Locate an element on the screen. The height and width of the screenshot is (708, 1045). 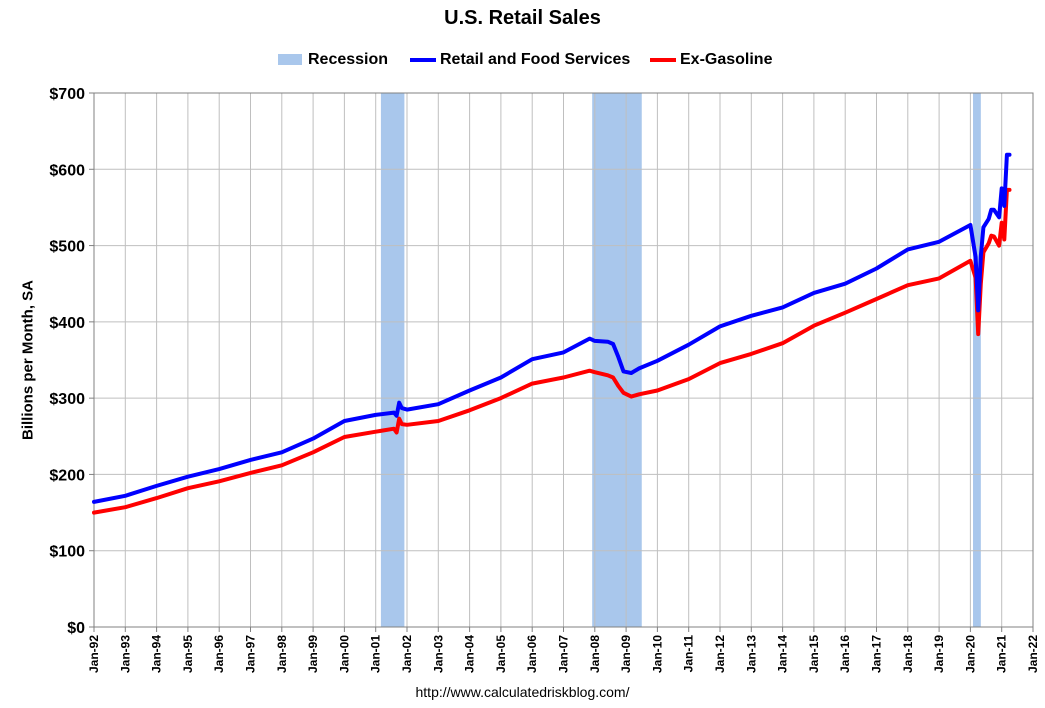
legend-label-retail: Retail and Food Services is located at coordinates (535, 59).